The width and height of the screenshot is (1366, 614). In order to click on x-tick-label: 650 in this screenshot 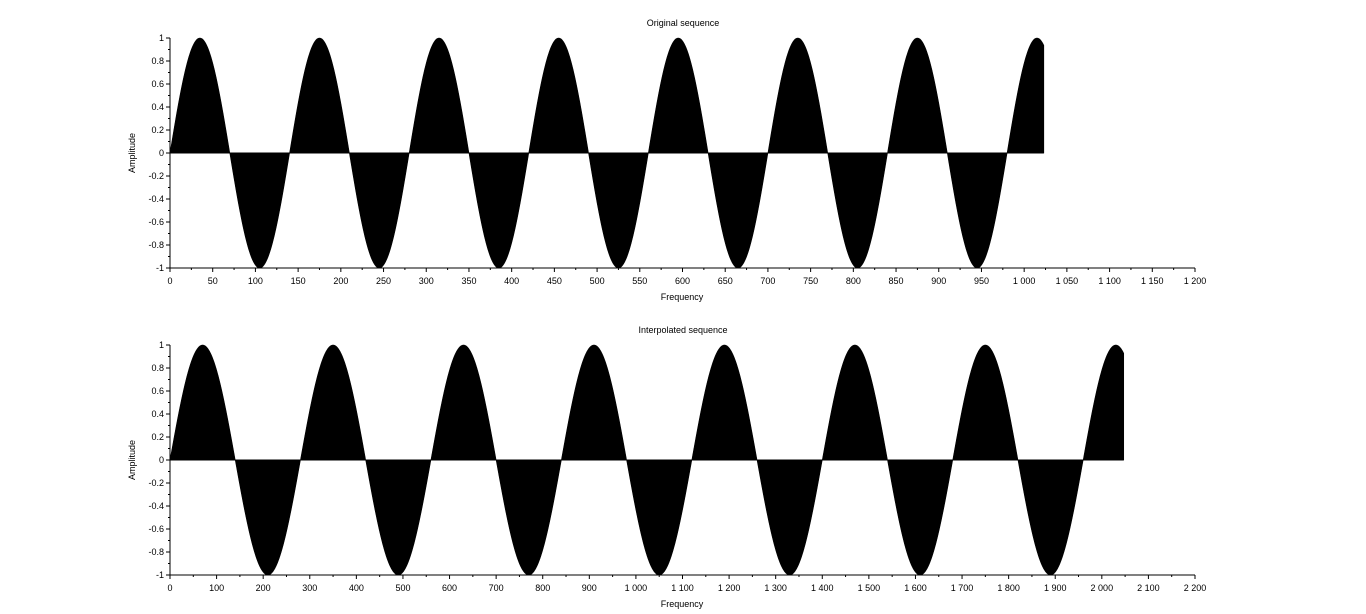, I will do `click(725, 281)`.